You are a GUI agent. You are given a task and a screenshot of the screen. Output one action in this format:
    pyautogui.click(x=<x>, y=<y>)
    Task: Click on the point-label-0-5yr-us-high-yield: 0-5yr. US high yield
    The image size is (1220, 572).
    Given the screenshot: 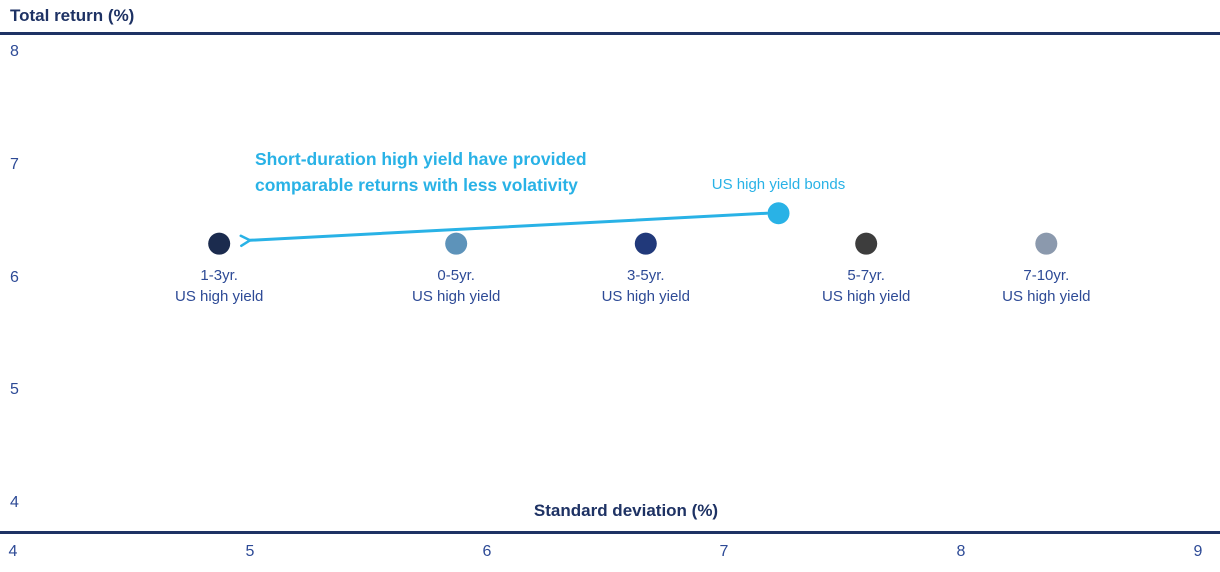 What is the action you would take?
    pyautogui.click(x=456, y=286)
    